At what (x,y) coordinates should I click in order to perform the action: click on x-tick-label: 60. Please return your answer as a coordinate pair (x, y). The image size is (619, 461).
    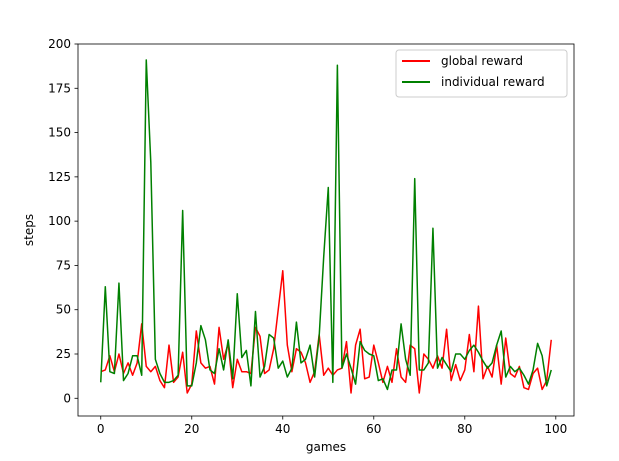
    Looking at the image, I should click on (373, 429).